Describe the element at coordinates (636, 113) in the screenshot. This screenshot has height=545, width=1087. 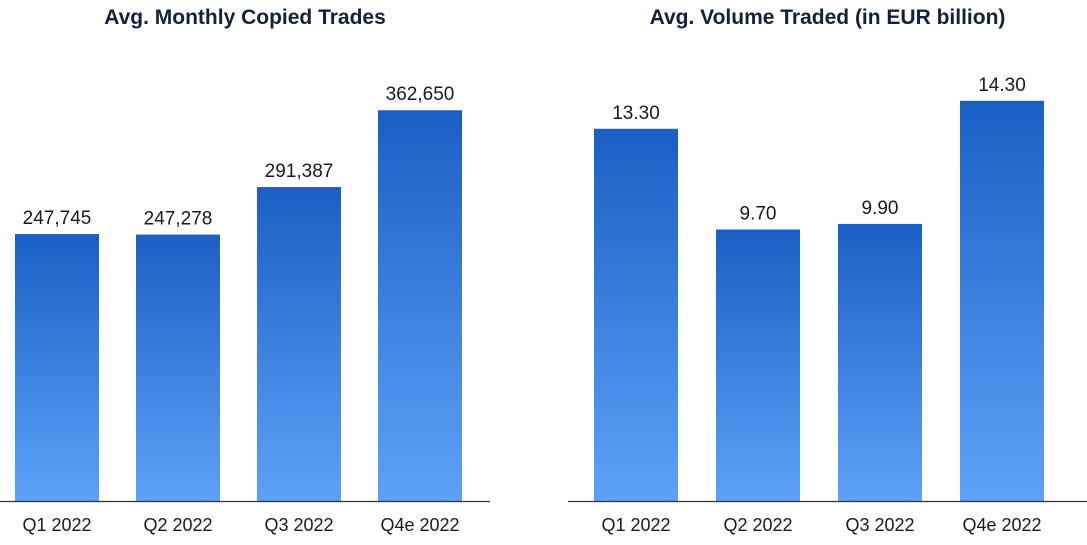
I see `data-label: 13.30` at that location.